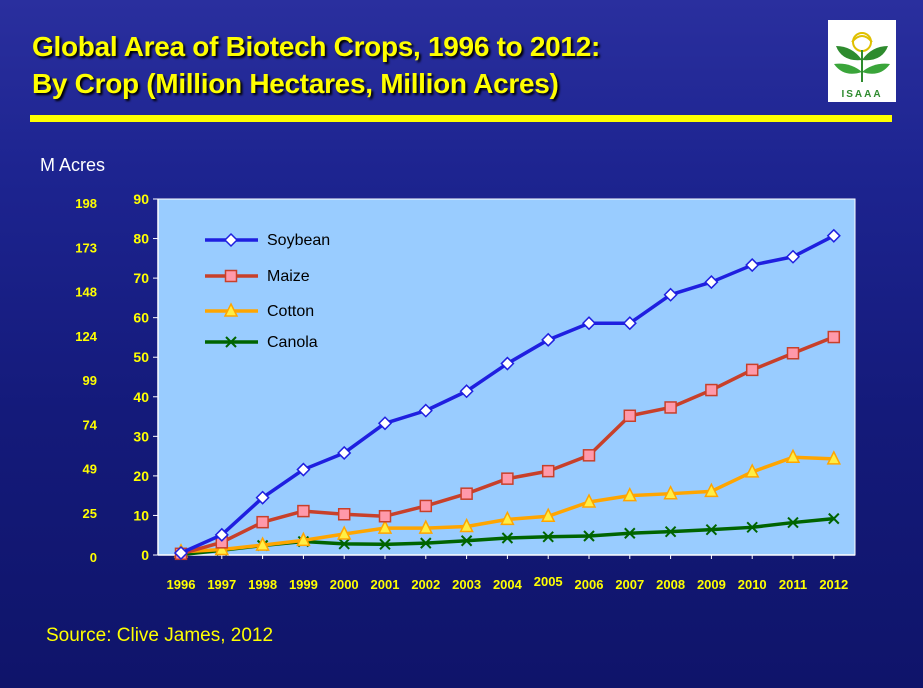 The width and height of the screenshot is (923, 688). What do you see at coordinates (231, 240) in the screenshot?
I see `legend-soybean-marker` at bounding box center [231, 240].